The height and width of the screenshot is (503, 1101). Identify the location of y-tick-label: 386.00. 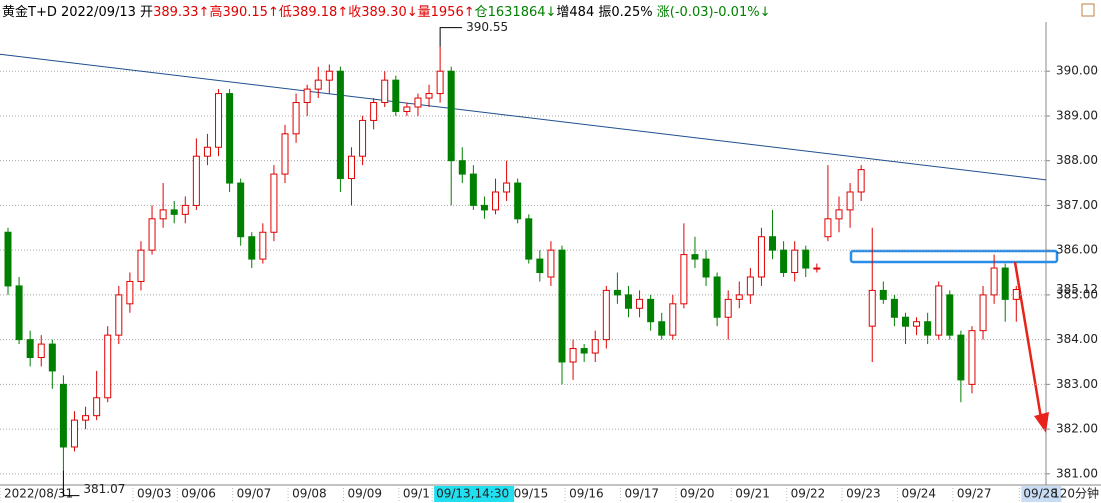
(1077, 250).